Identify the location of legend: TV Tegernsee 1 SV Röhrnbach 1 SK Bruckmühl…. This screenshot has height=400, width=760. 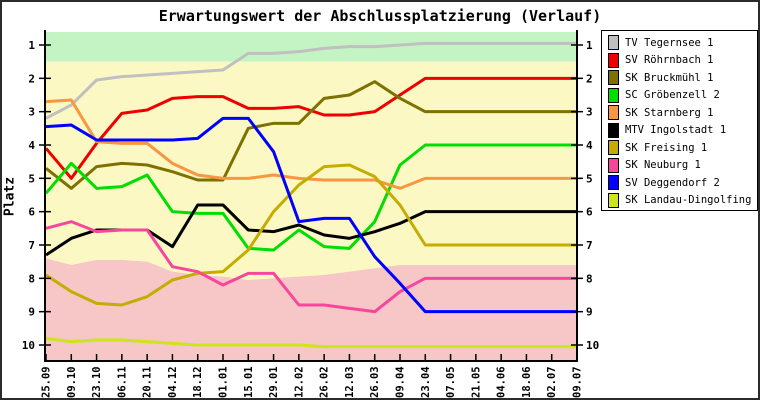
(679, 120).